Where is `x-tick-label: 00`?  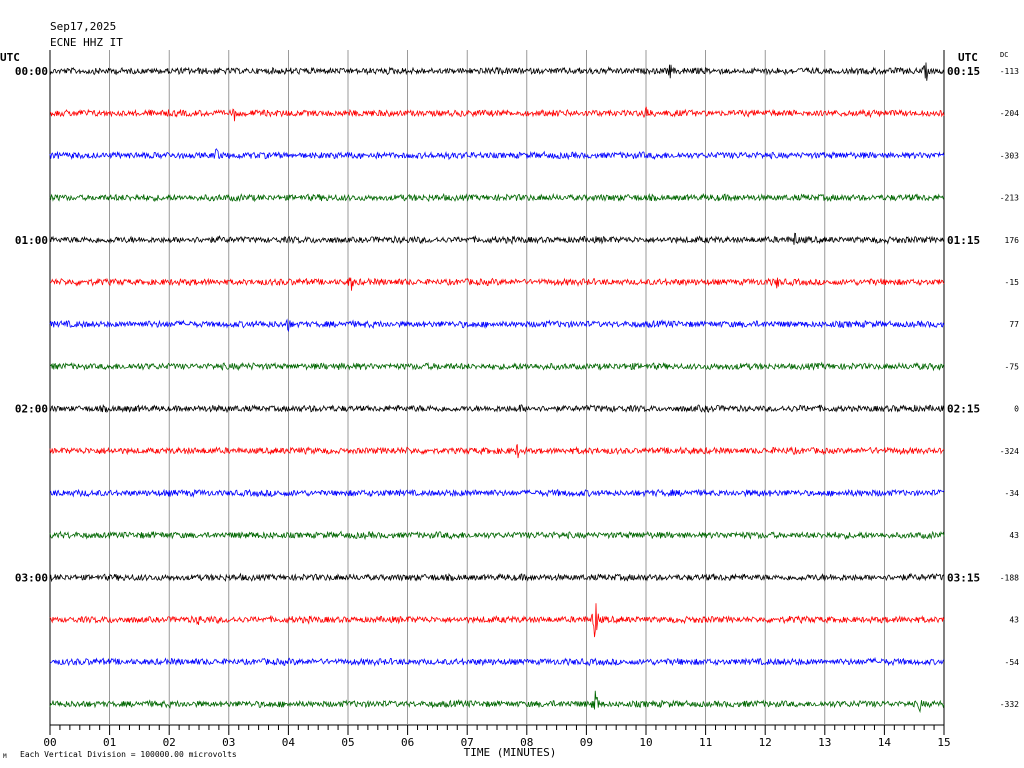 x-tick-label: 00 is located at coordinates (49, 742).